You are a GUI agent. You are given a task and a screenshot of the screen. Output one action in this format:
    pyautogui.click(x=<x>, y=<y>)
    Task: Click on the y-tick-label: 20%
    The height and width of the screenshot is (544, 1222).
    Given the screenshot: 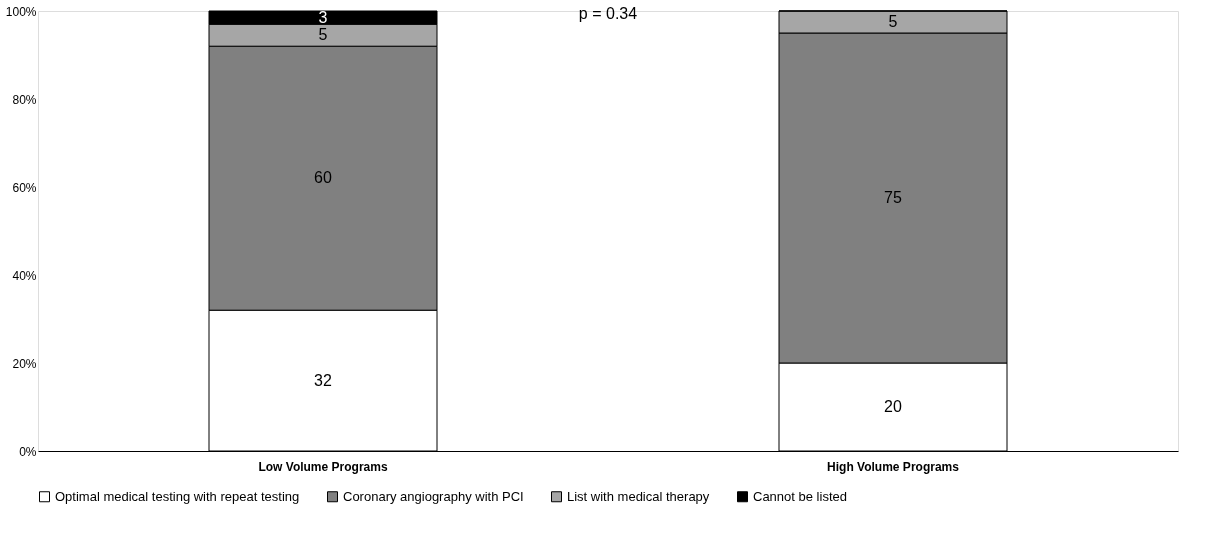 What is the action you would take?
    pyautogui.click(x=24, y=363)
    